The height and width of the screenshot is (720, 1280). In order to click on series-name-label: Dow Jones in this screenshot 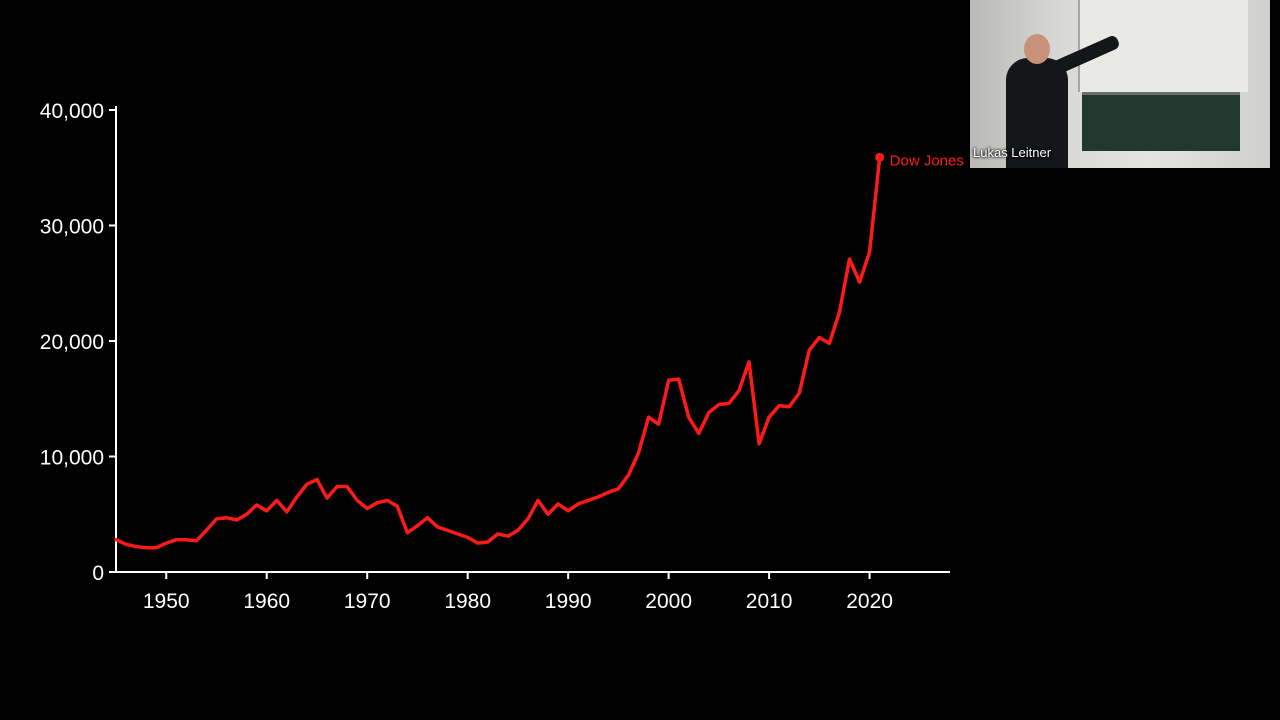, I will do `click(927, 160)`.